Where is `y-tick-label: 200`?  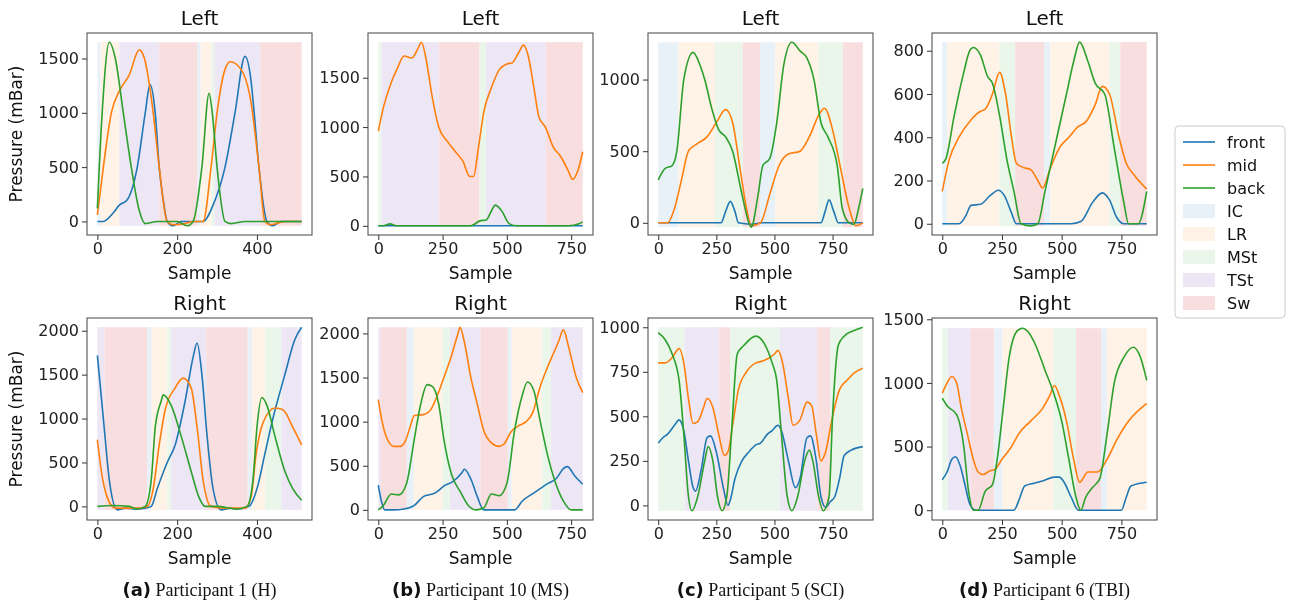
y-tick-label: 200 is located at coordinates (908, 181).